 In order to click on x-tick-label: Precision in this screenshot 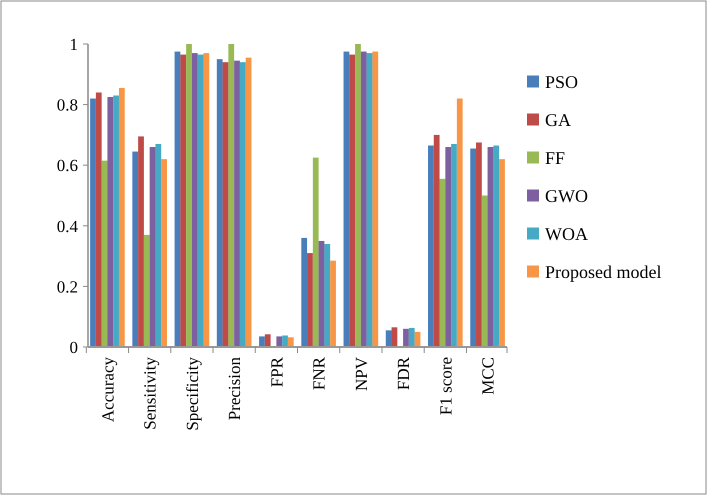, I will do `click(234, 388)`.